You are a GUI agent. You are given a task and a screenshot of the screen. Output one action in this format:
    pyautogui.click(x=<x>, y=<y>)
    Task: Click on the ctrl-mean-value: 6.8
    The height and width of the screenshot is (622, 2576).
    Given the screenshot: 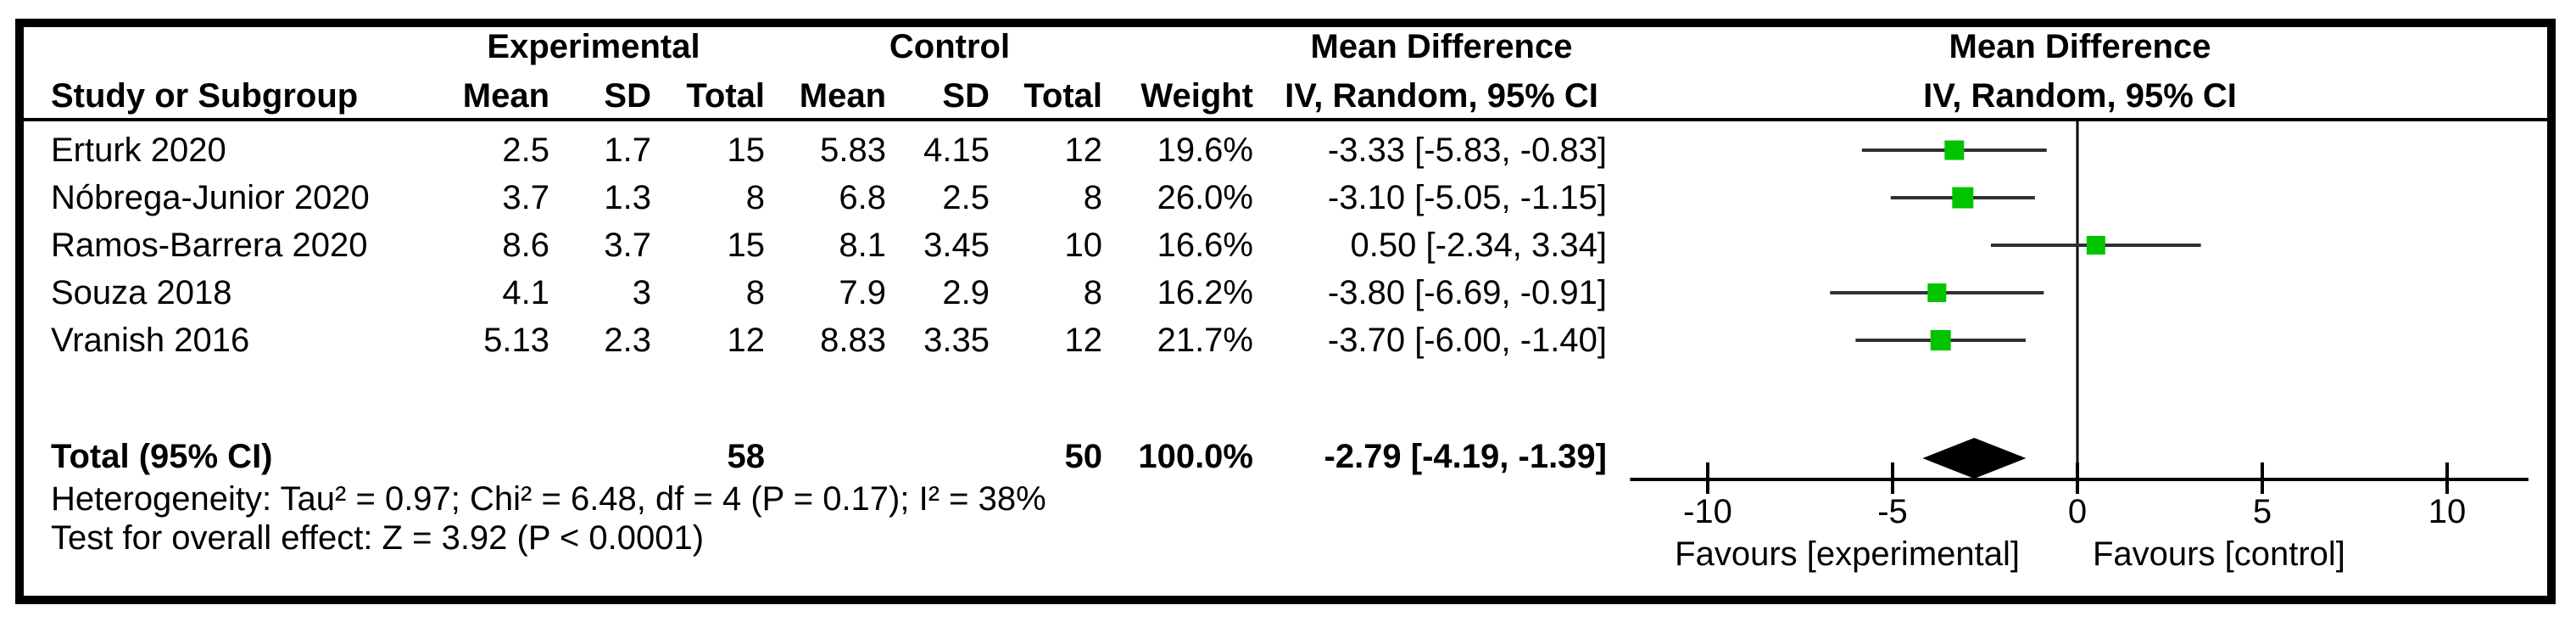 What is the action you would take?
    pyautogui.click(x=862, y=198)
    